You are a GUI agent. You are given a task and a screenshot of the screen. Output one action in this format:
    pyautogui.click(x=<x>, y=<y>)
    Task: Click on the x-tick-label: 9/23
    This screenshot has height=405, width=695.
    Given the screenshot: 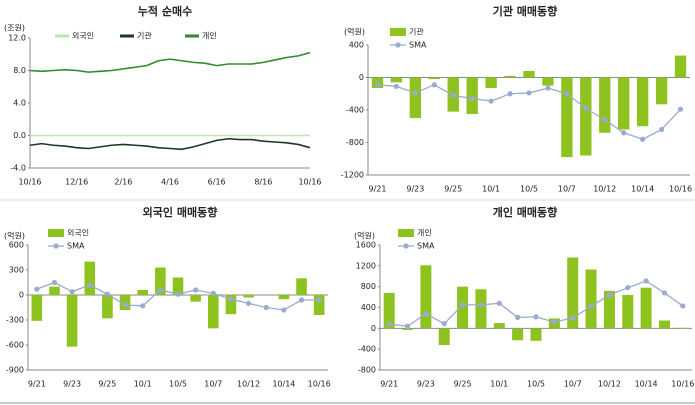 What is the action you would take?
    pyautogui.click(x=426, y=384)
    